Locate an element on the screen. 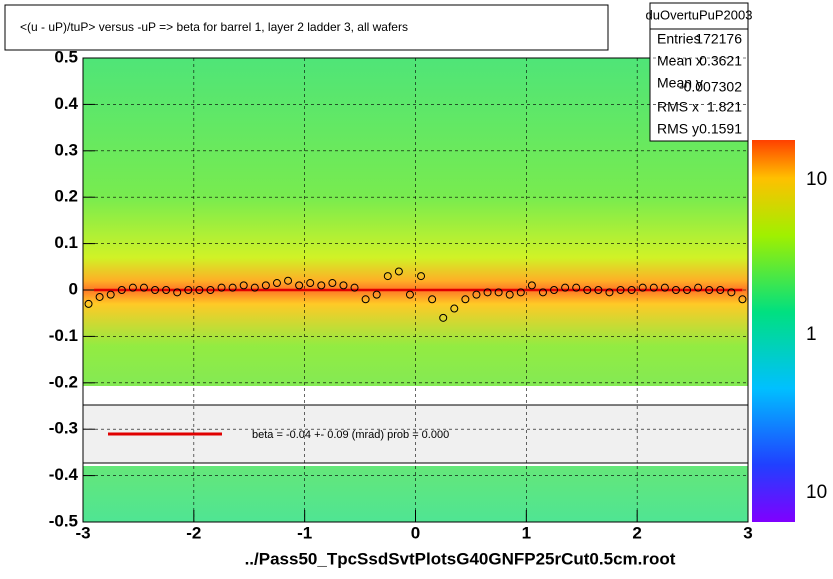 Image resolution: width=833 pixels, height=579 pixels. title-box is located at coordinates (306, 27).